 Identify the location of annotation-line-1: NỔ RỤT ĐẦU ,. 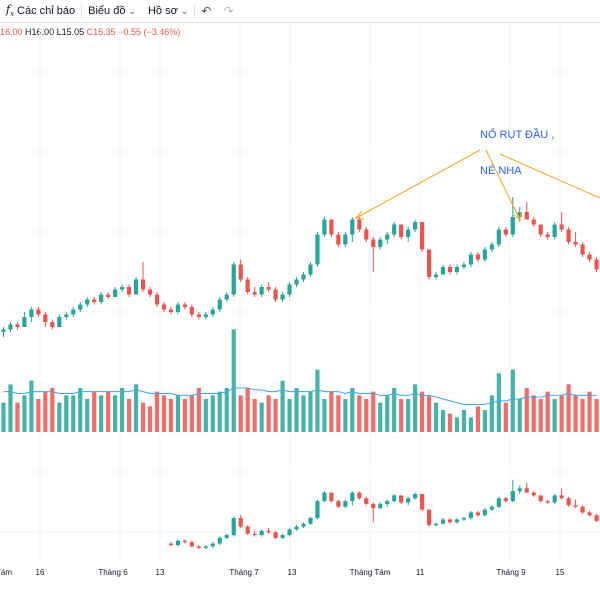
(517, 135).